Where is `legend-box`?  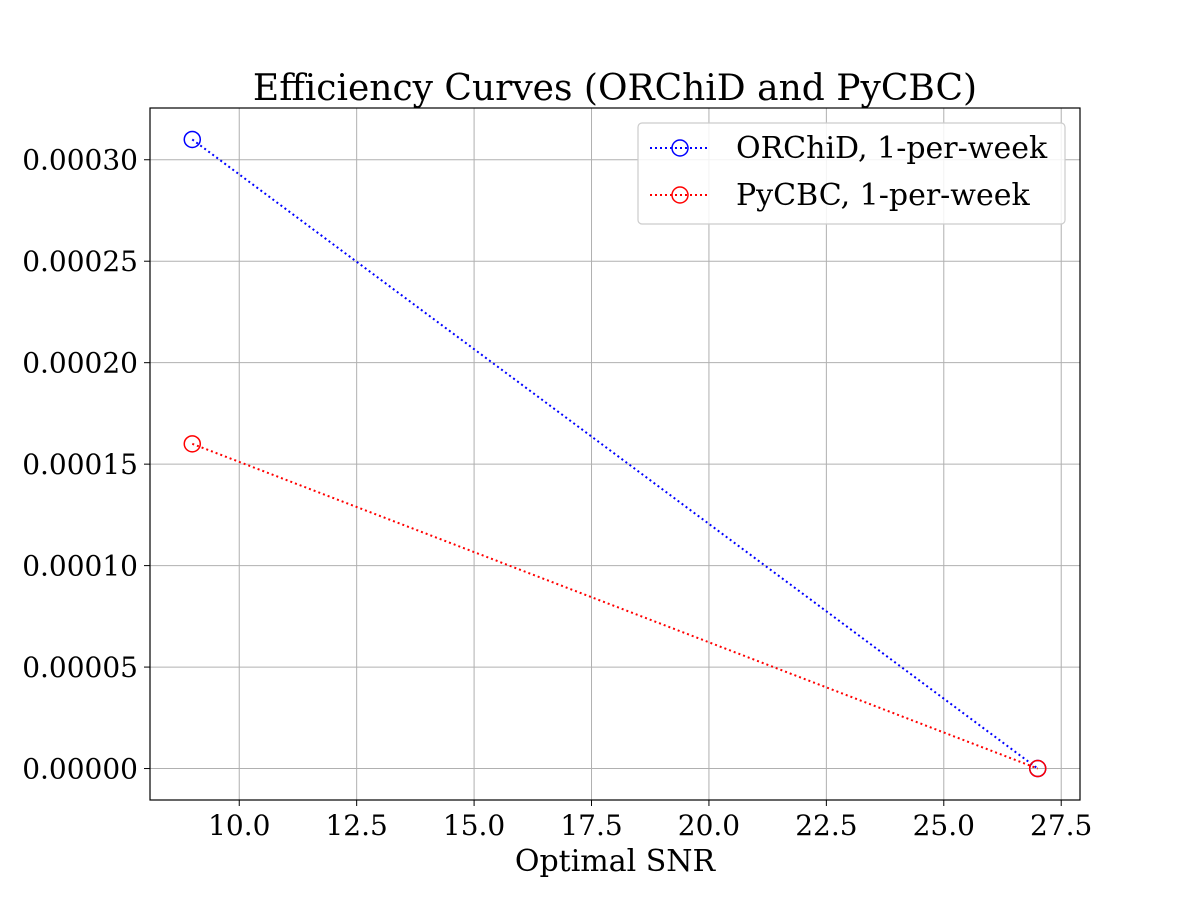
legend-box is located at coordinates (851, 173).